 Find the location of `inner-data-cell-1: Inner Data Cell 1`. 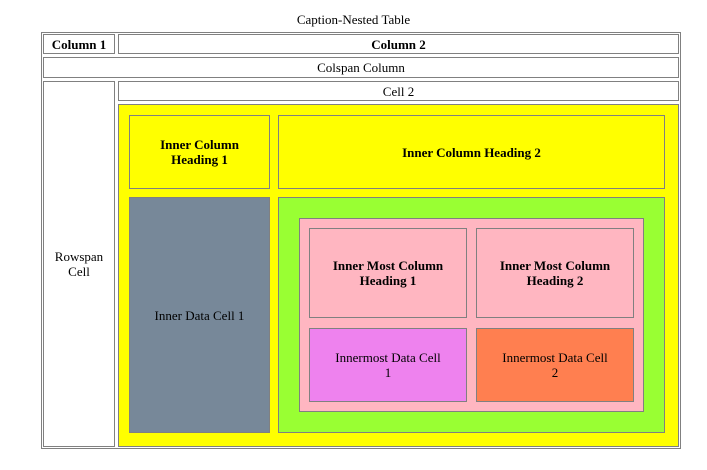

inner-data-cell-1: Inner Data Cell 1 is located at coordinates (199, 315).